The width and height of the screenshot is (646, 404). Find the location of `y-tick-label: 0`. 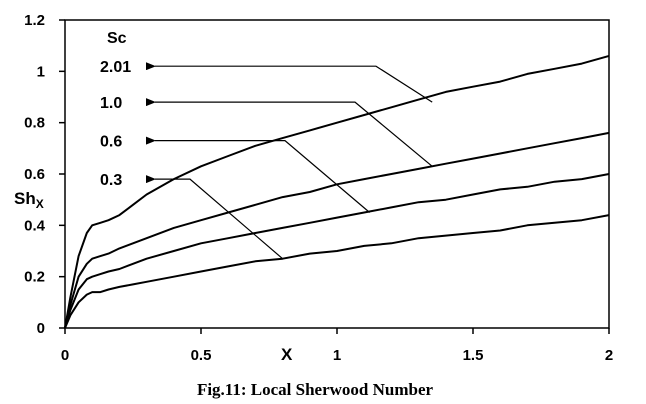

y-tick-label: 0 is located at coordinates (41, 328).